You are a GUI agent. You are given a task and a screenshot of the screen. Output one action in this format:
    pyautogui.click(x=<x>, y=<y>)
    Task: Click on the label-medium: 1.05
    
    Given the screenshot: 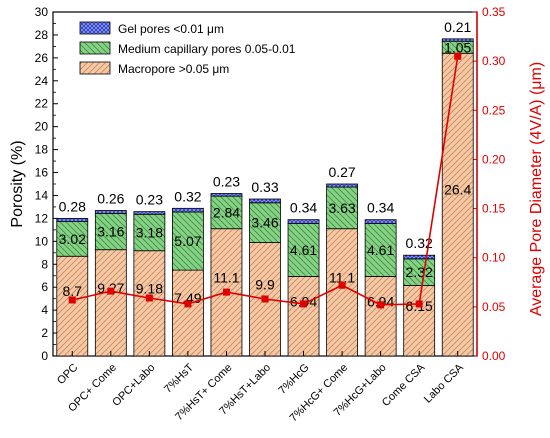 What is the action you would take?
    pyautogui.click(x=457, y=47)
    